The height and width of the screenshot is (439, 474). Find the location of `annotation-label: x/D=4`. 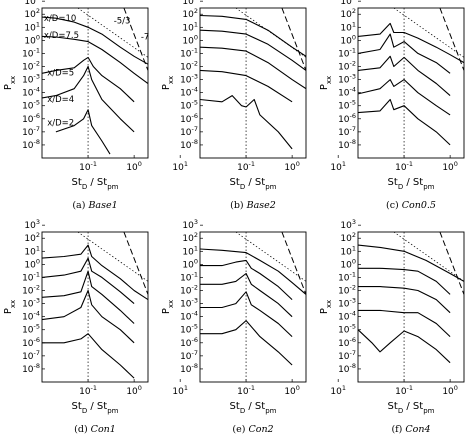

annotation-label: x/D=4 is located at coordinates (60, 100).